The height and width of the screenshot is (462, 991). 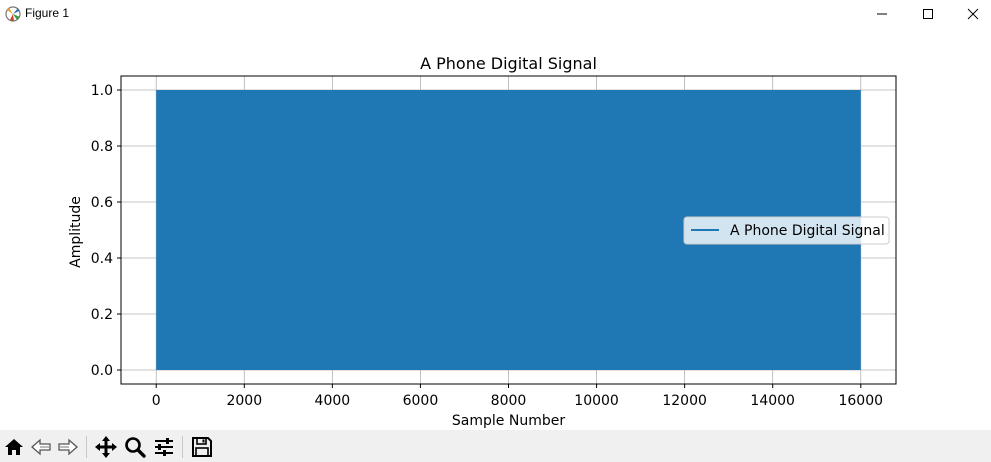 I want to click on back-button, so click(x=41, y=447).